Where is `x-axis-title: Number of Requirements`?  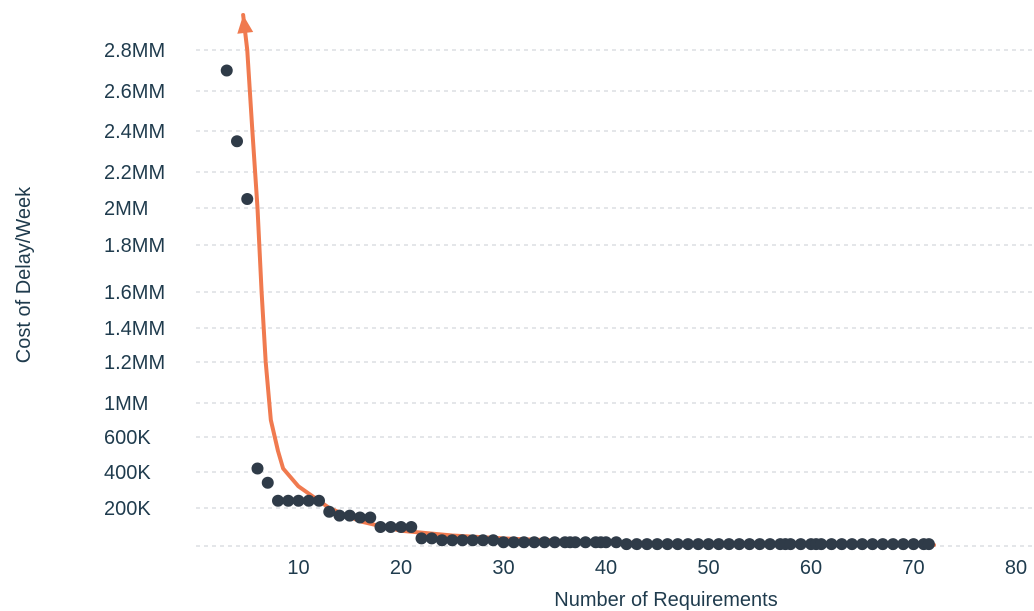 x-axis-title: Number of Requirements is located at coordinates (665, 600).